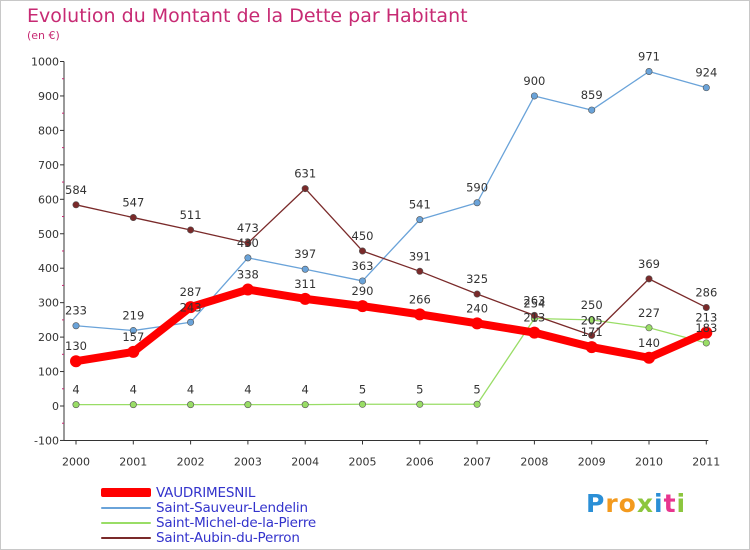 The image size is (750, 550). Describe the element at coordinates (305, 254) in the screenshot. I see `data-label: 397` at that location.